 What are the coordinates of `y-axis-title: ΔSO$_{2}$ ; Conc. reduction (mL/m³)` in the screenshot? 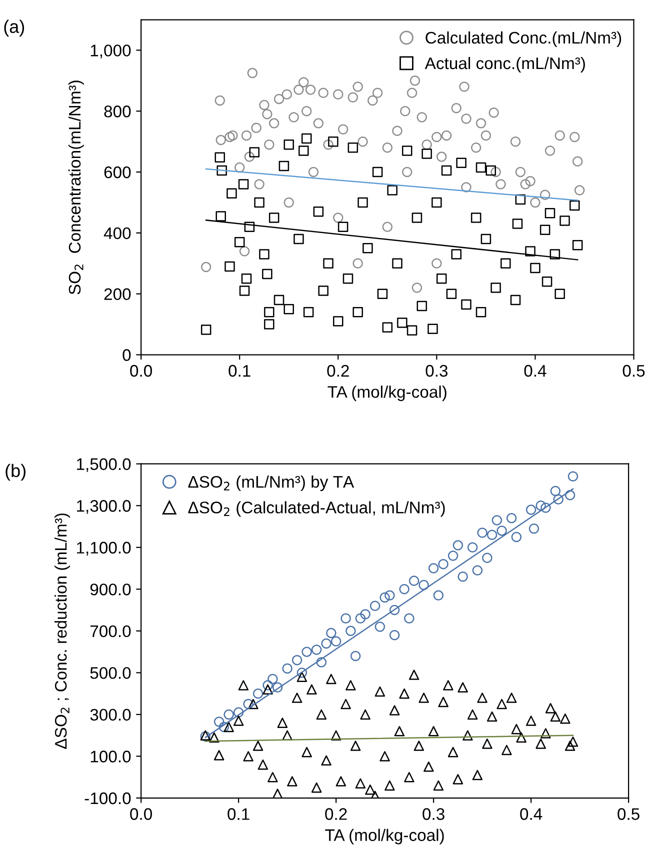 It's located at (62, 631).